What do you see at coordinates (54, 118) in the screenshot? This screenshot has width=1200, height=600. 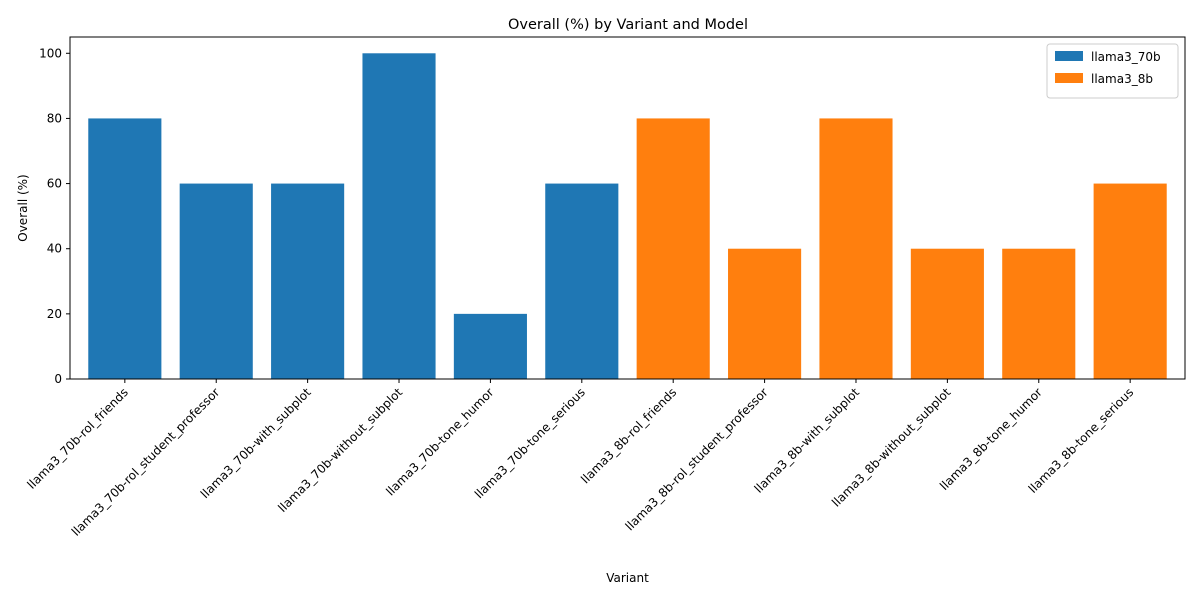 I see `y-tick-label: 80` at bounding box center [54, 118].